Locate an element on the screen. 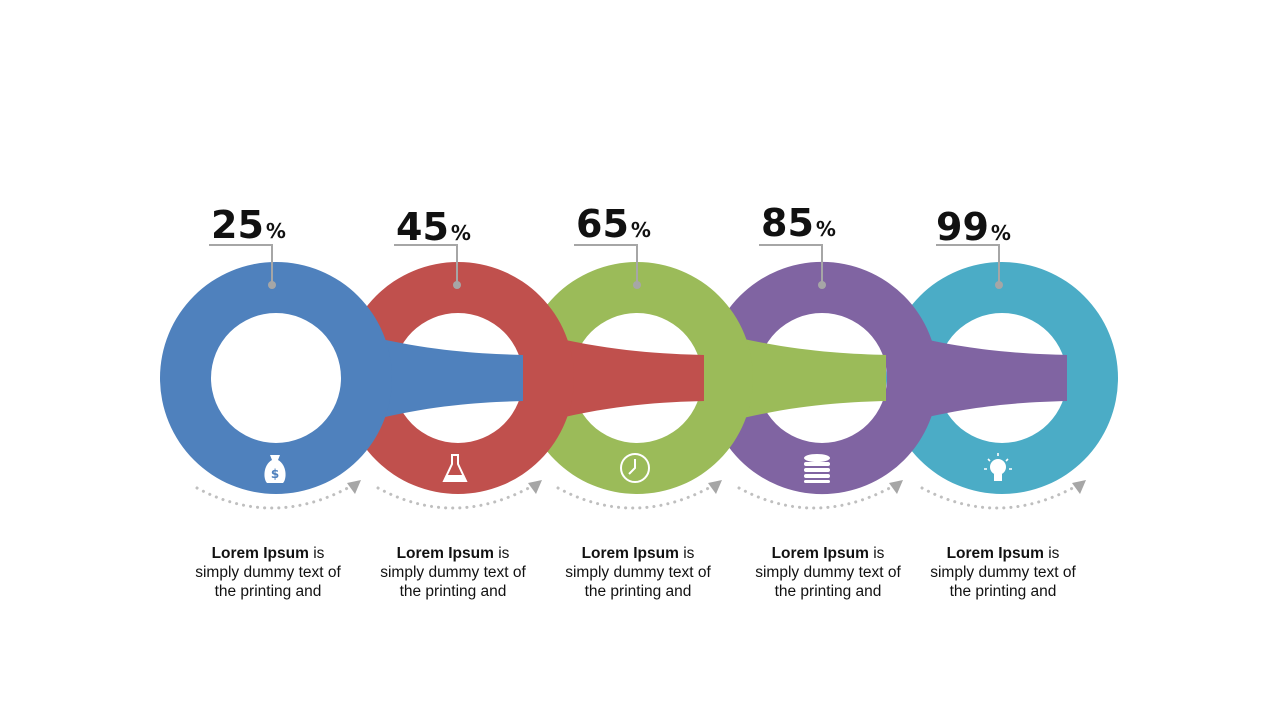 The image size is (1280, 720). lightbulb-icon is located at coordinates (998, 467).